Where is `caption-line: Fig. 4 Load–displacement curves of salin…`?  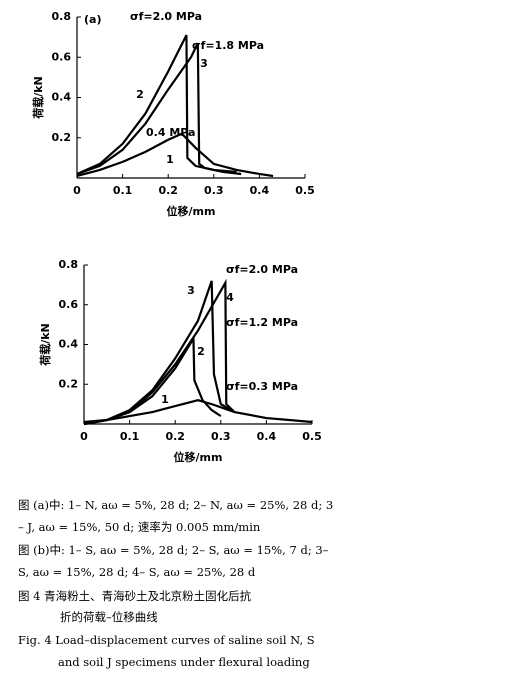
caption-line: Fig. 4 Load–displacement curves of salin… is located at coordinates (166, 640).